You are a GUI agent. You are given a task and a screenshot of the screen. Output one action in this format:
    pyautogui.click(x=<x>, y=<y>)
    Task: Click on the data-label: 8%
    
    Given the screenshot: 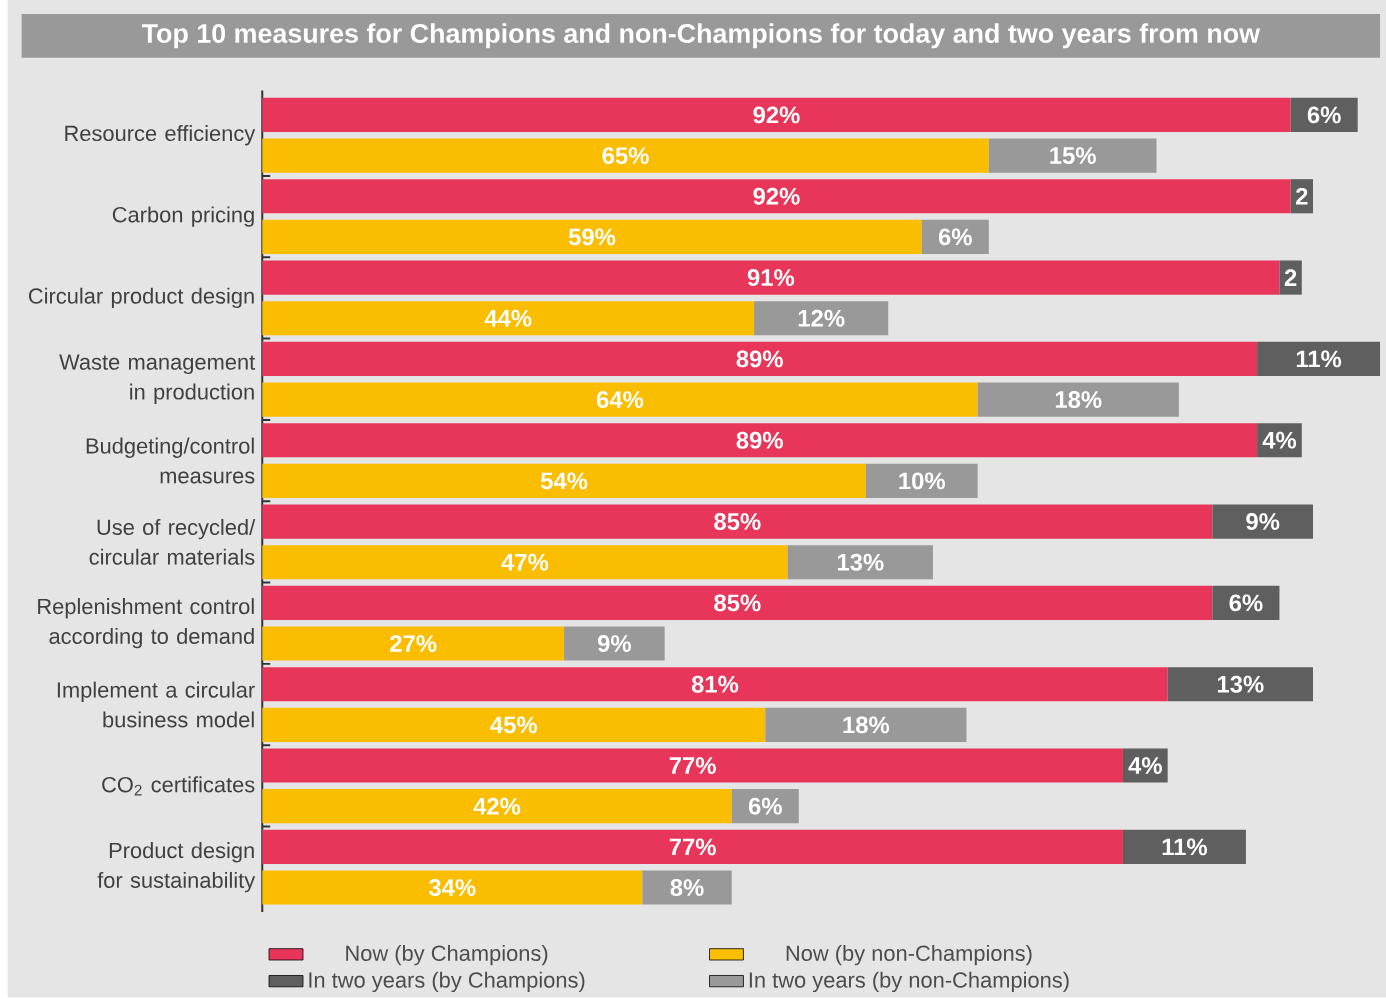 What is the action you would take?
    pyautogui.click(x=687, y=888)
    